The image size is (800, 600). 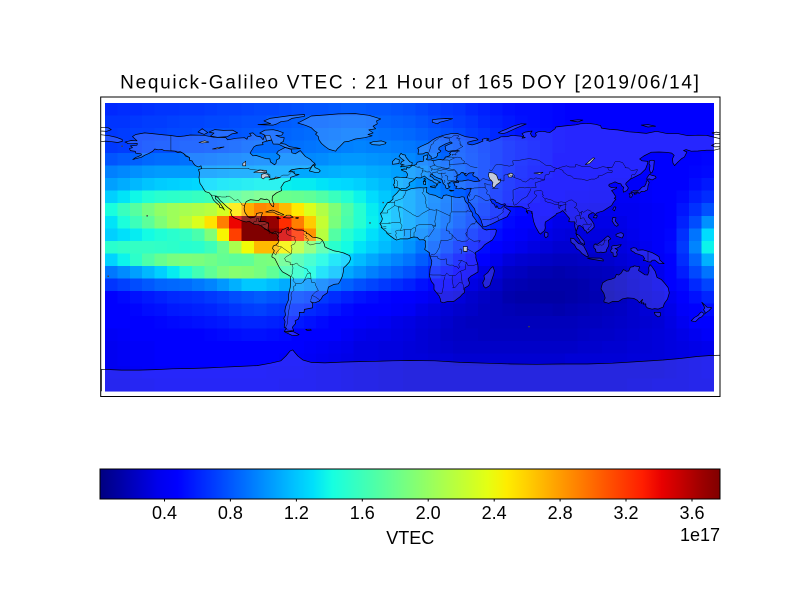 I want to click on svg-text: 3.2, so click(x=625, y=513).